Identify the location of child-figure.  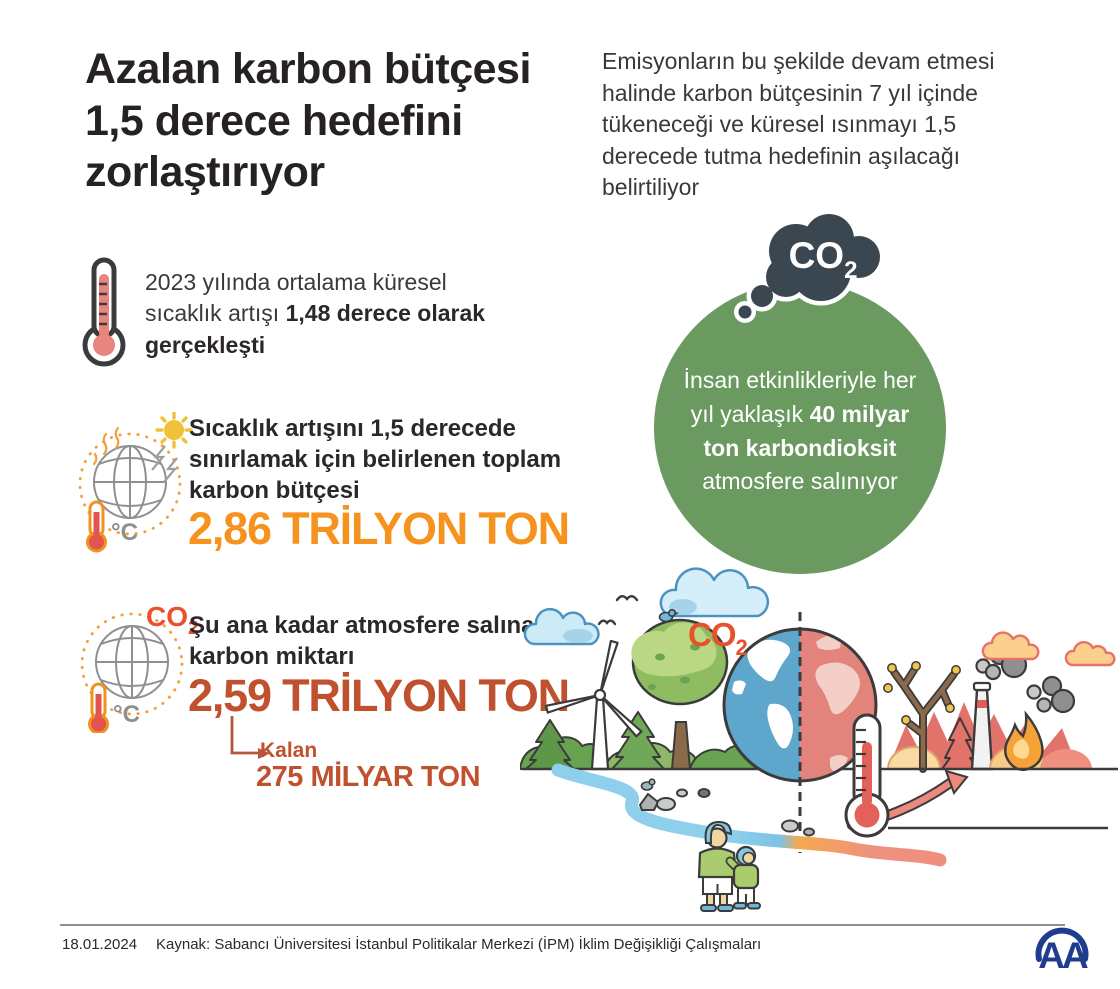
(746, 877).